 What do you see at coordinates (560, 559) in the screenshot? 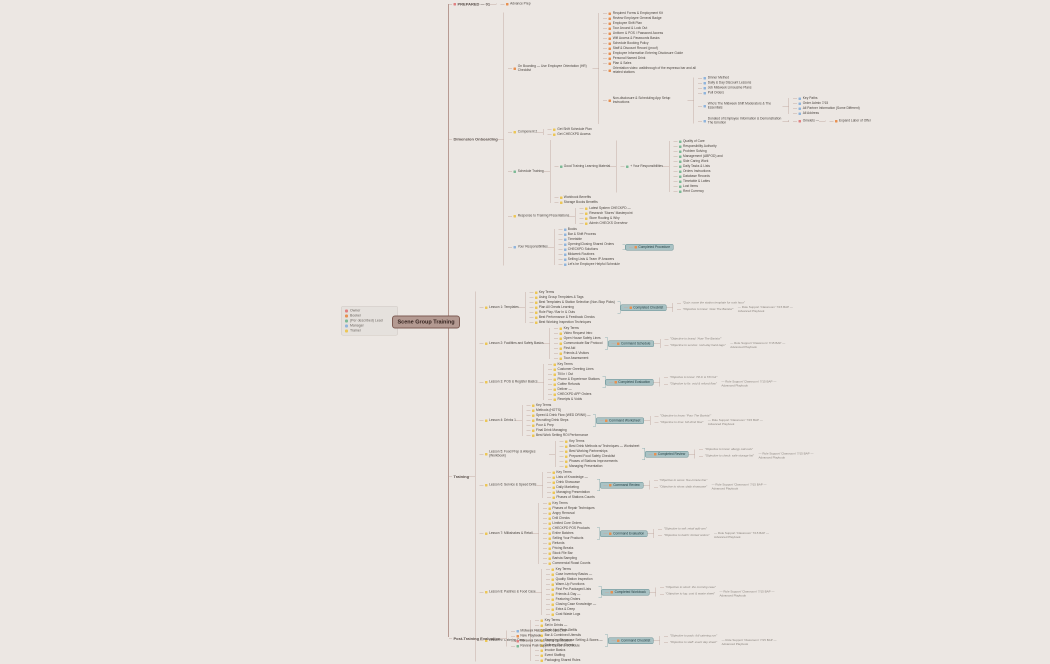
I see `item-barista-sampling: Barista Sampling` at bounding box center [560, 559].